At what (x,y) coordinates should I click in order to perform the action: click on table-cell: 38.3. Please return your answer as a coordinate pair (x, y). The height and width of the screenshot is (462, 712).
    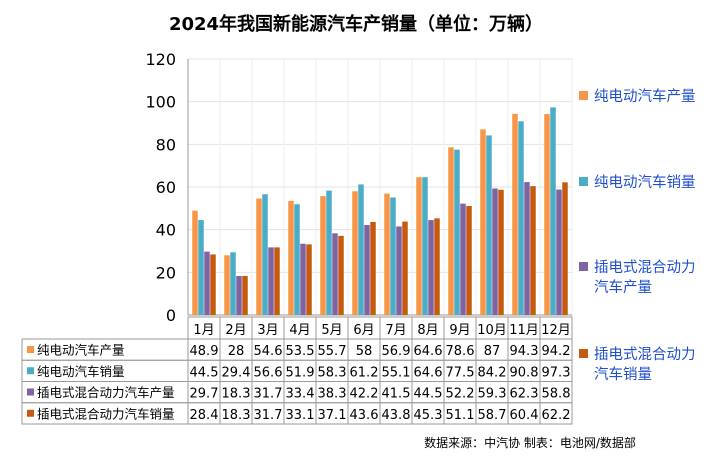
    Looking at the image, I should click on (332, 394).